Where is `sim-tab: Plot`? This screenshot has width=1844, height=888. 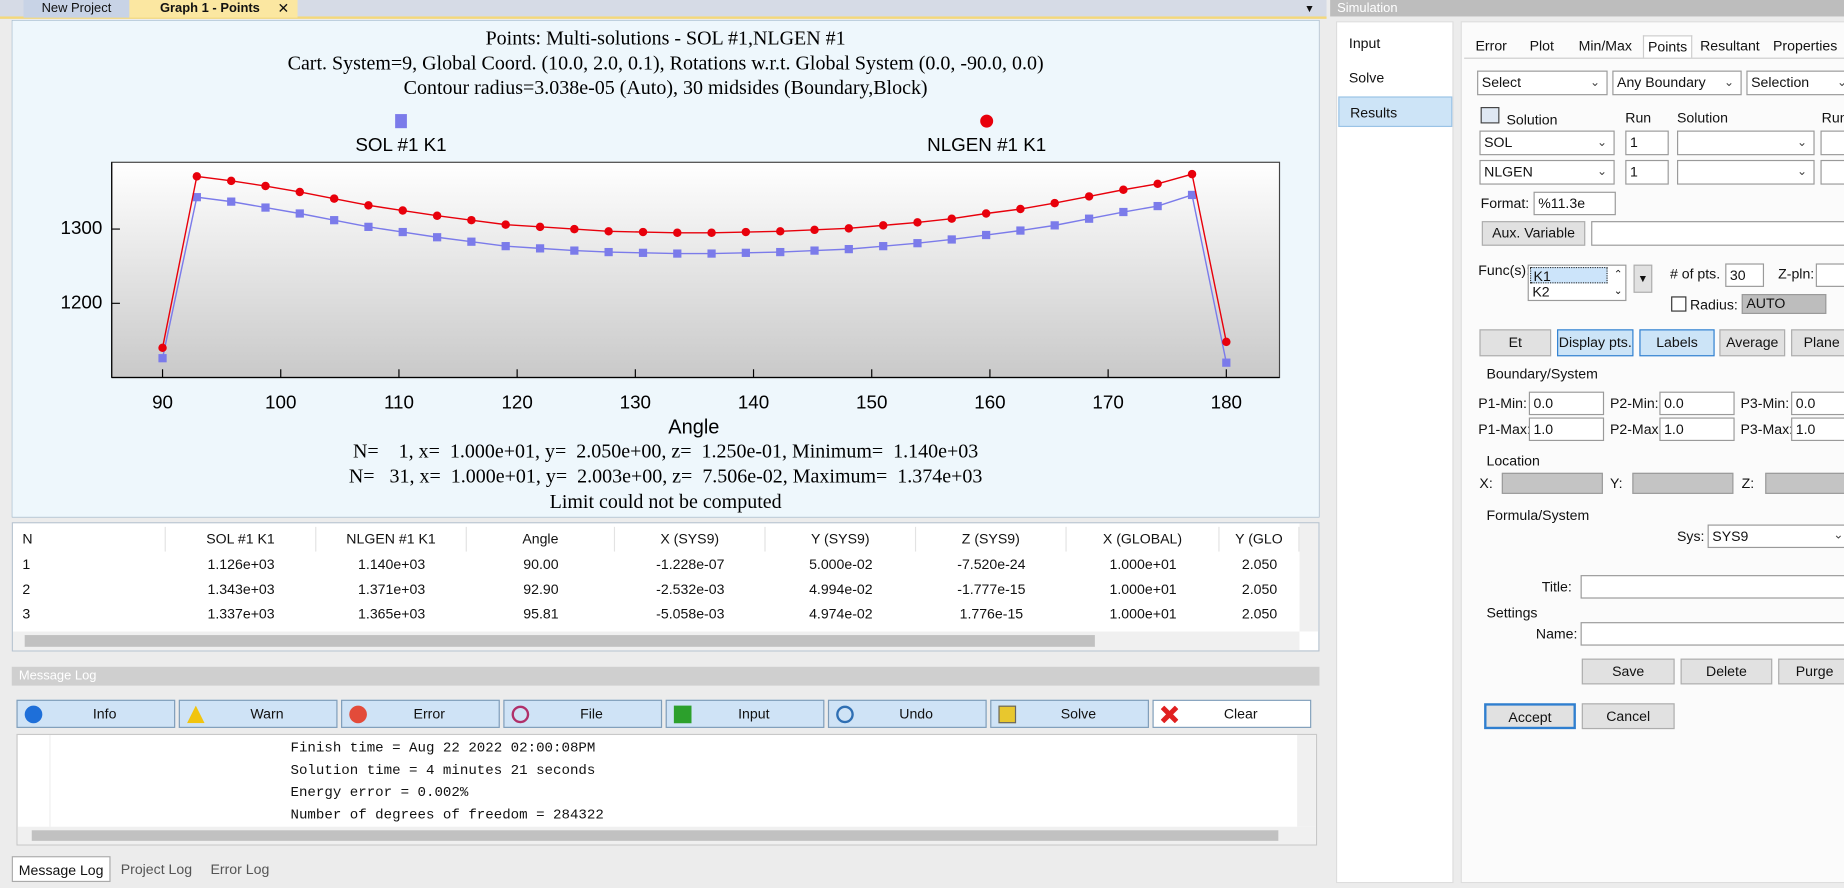 sim-tab: Plot is located at coordinates (1541, 46).